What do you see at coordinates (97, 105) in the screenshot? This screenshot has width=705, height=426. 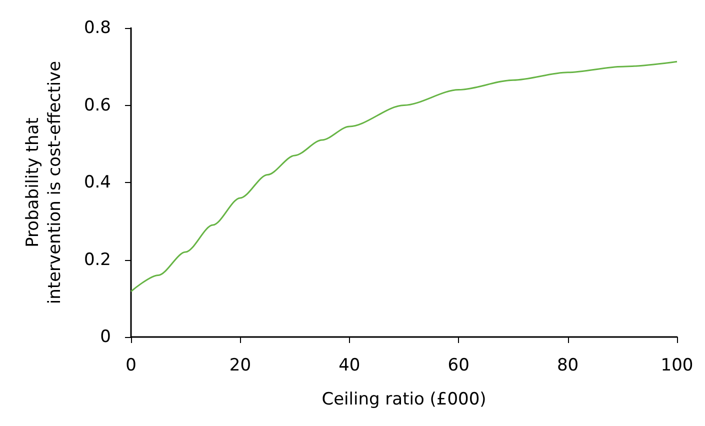 I see `y-tick-label: 0.6` at bounding box center [97, 105].